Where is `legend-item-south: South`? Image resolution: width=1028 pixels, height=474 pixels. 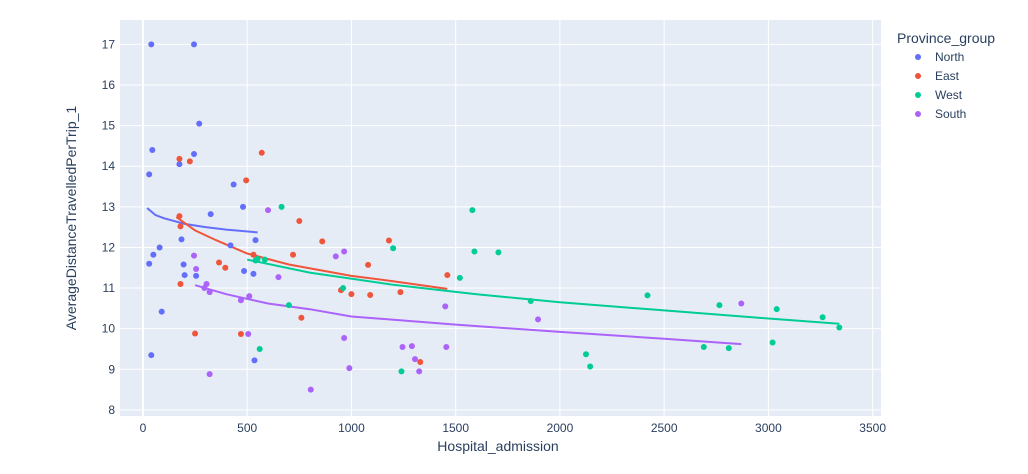
legend-item-south: South is located at coordinates (940, 114).